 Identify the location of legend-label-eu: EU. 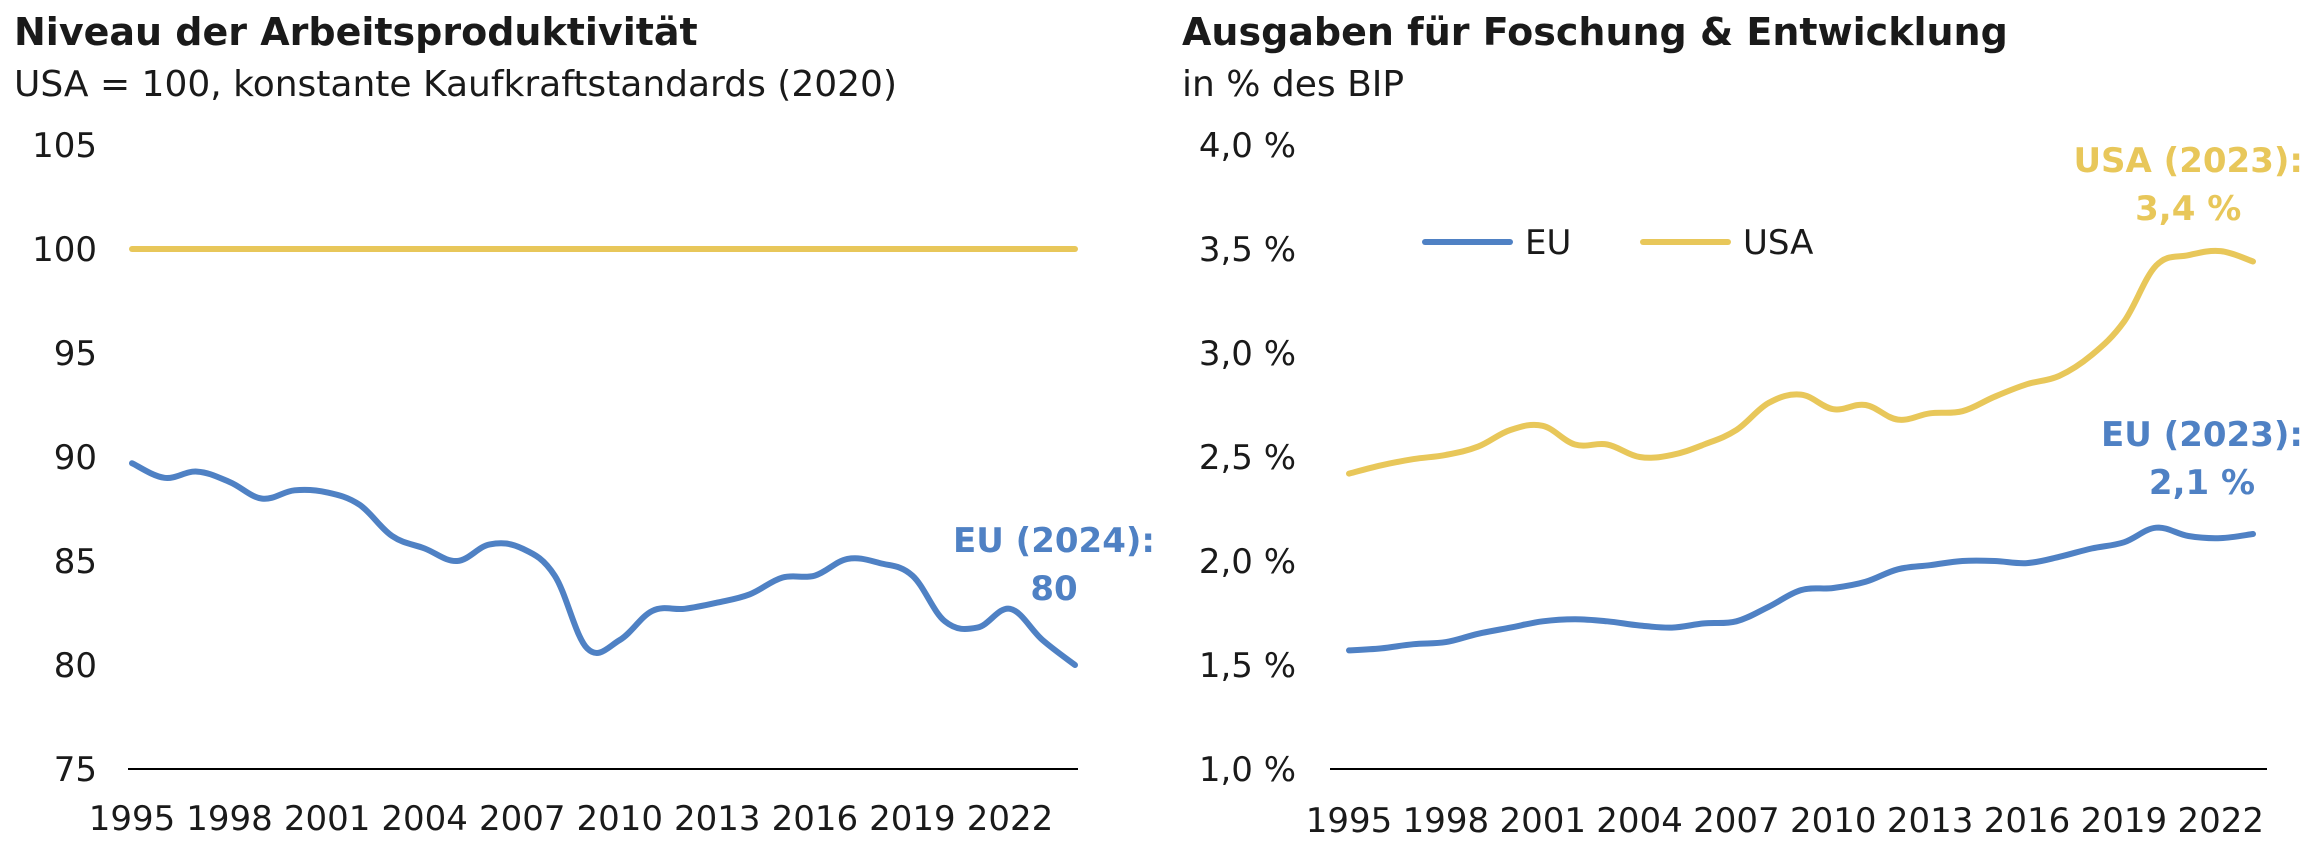
(1548, 243).